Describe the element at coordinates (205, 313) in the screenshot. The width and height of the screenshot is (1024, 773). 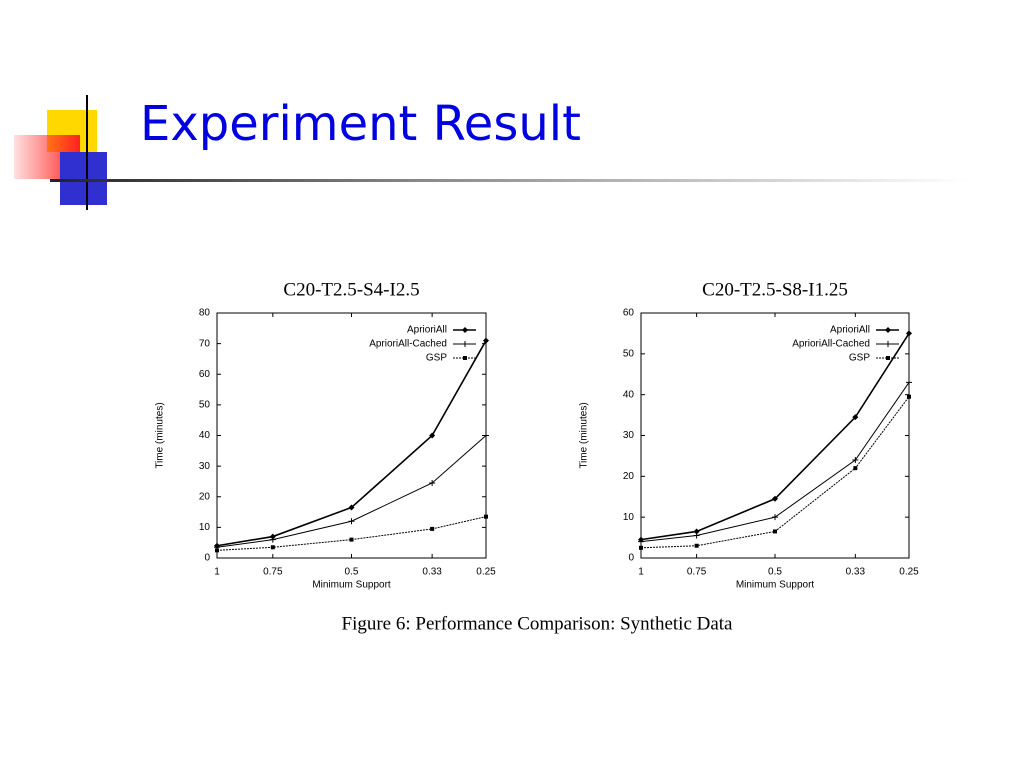
I see `y-tick-label: 80` at that location.